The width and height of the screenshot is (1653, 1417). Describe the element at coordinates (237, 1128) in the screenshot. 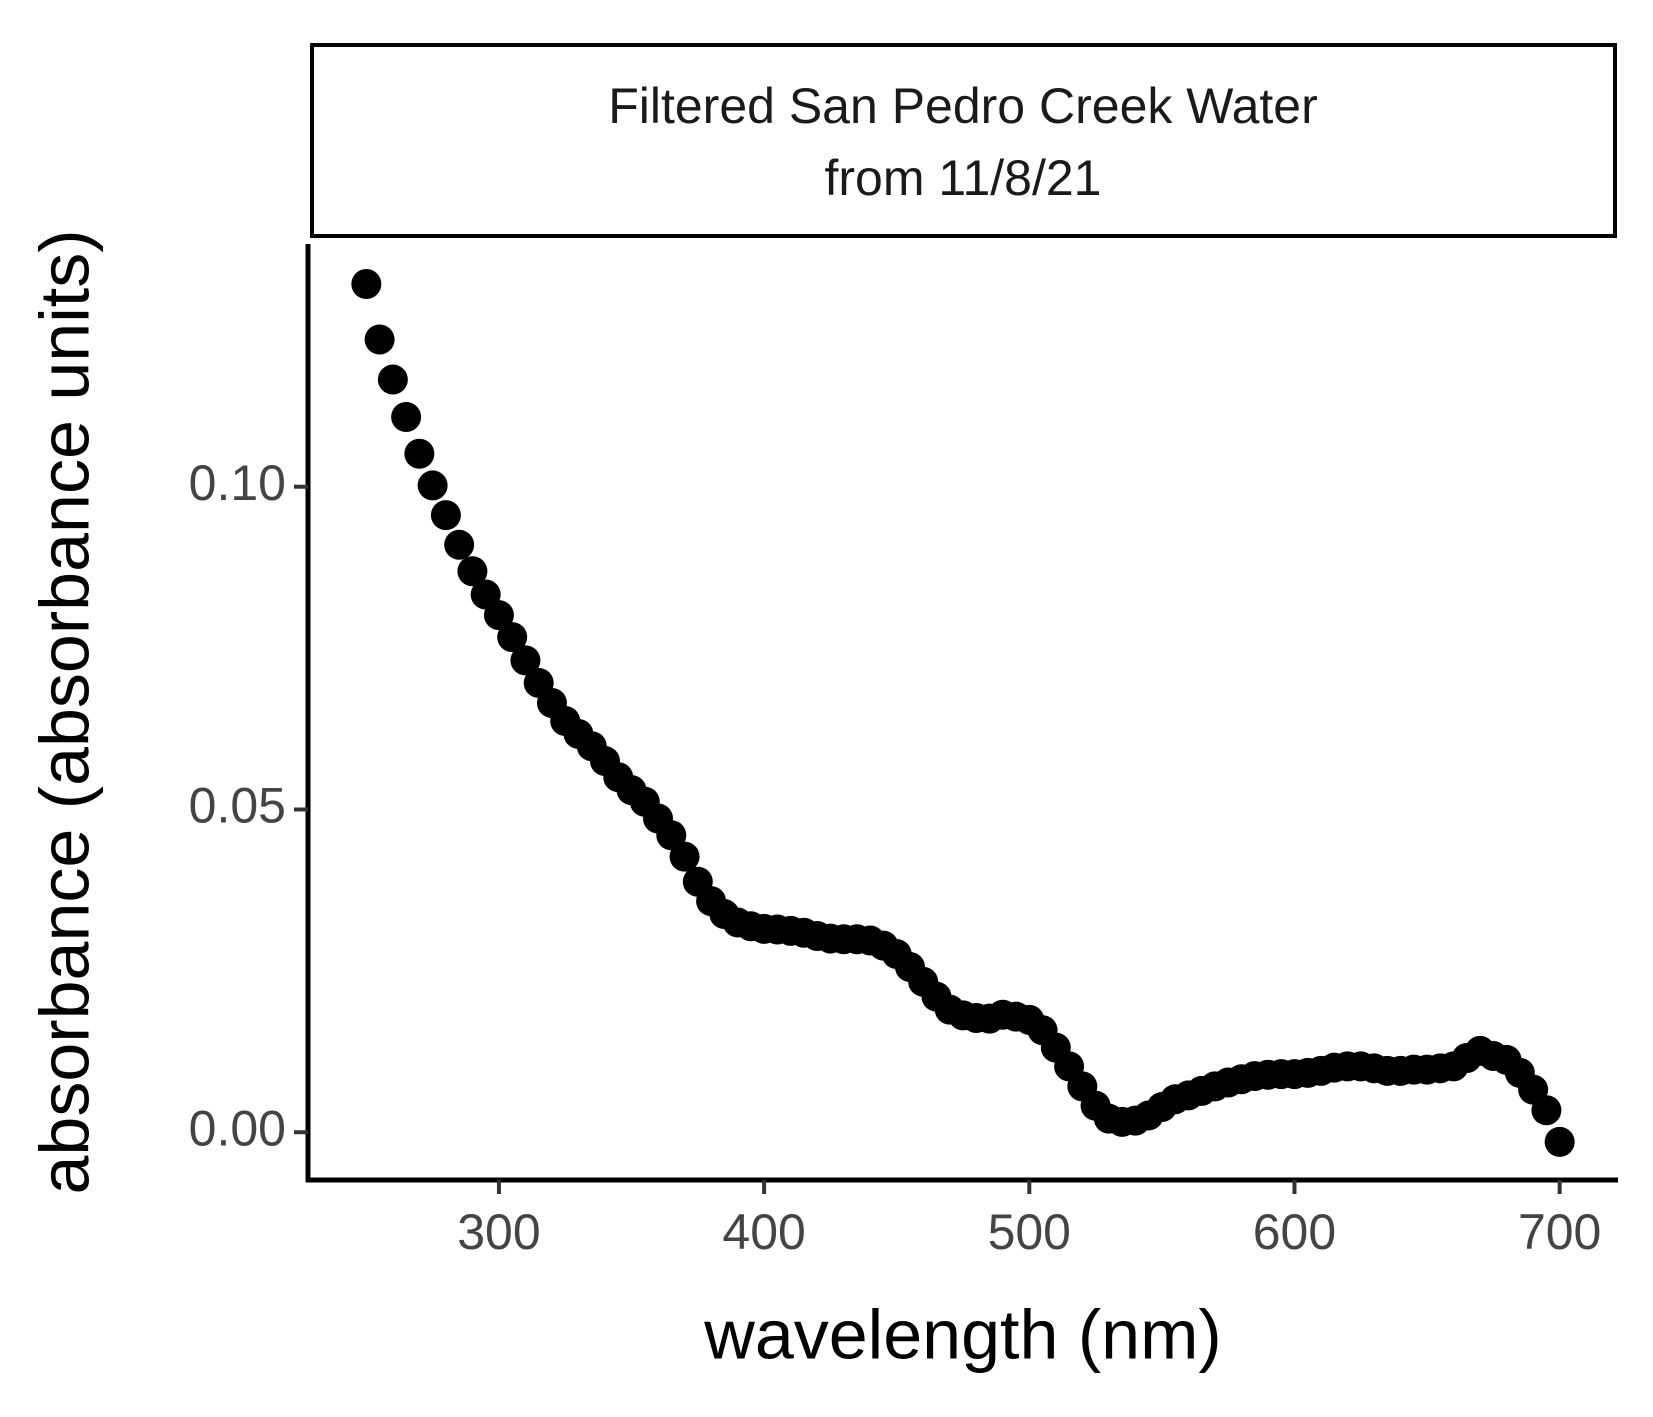

I see `y-tick-label: 0.00` at that location.